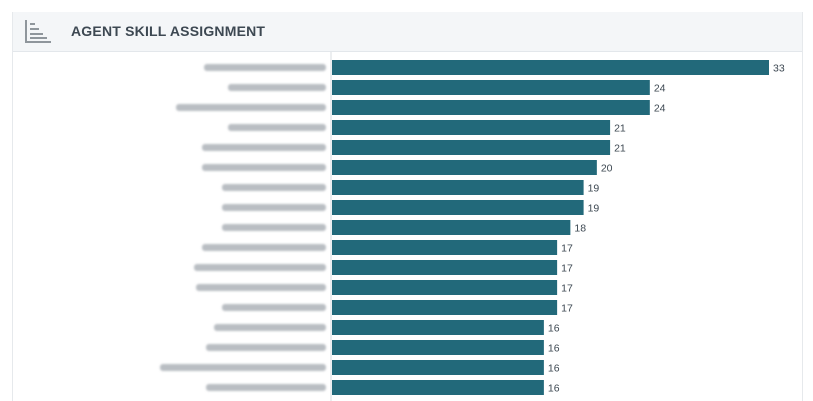 The width and height of the screenshot is (813, 401). Describe the element at coordinates (168, 31) in the screenshot. I see `panel-title: AGENT SKILL ASSIGNMENT` at that location.